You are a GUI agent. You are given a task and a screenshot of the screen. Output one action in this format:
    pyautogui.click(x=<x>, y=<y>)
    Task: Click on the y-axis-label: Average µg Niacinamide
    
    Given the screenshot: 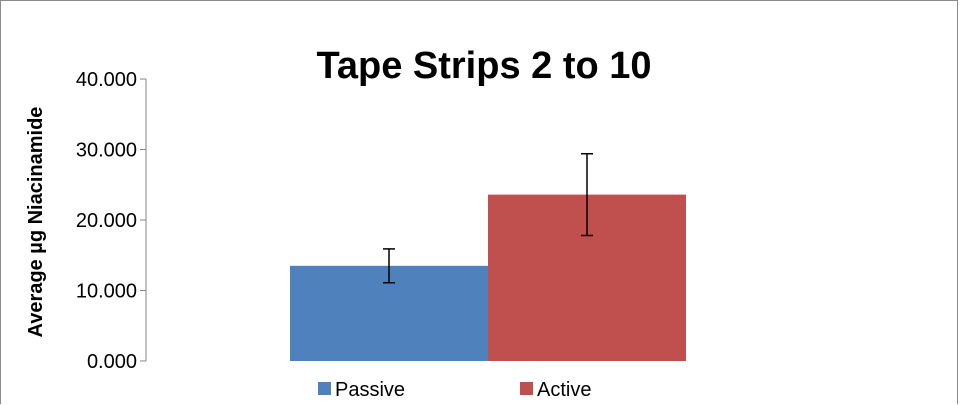 What is the action you would take?
    pyautogui.click(x=36, y=222)
    